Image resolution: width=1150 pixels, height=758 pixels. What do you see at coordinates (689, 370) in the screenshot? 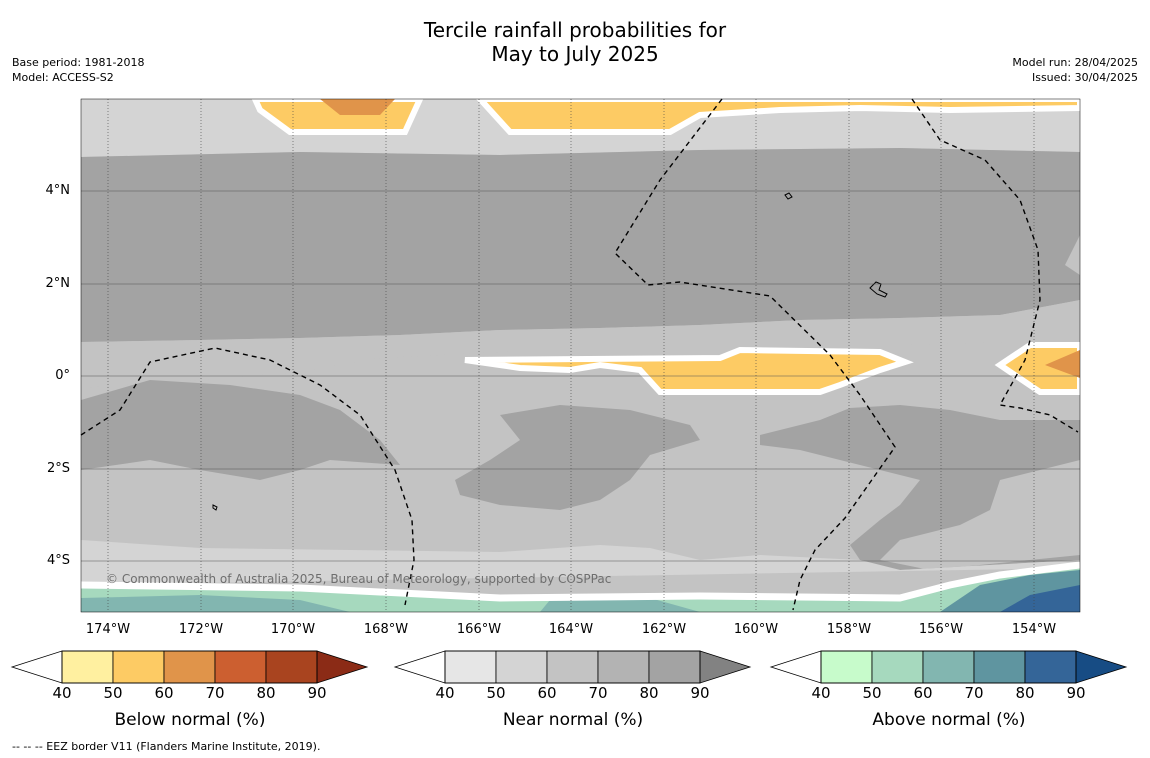
I see `below-normal-50-equator` at bounding box center [689, 370].